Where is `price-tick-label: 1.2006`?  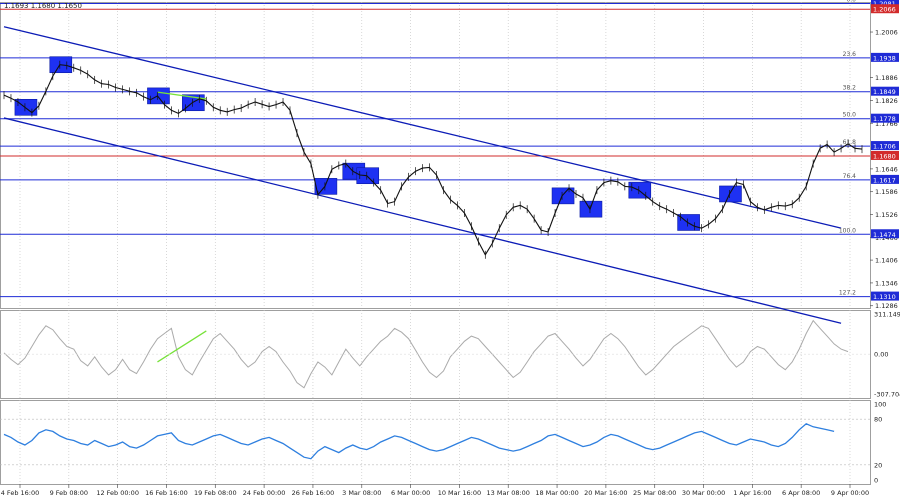
price-tick-label: 1.2006 is located at coordinates (886, 33).